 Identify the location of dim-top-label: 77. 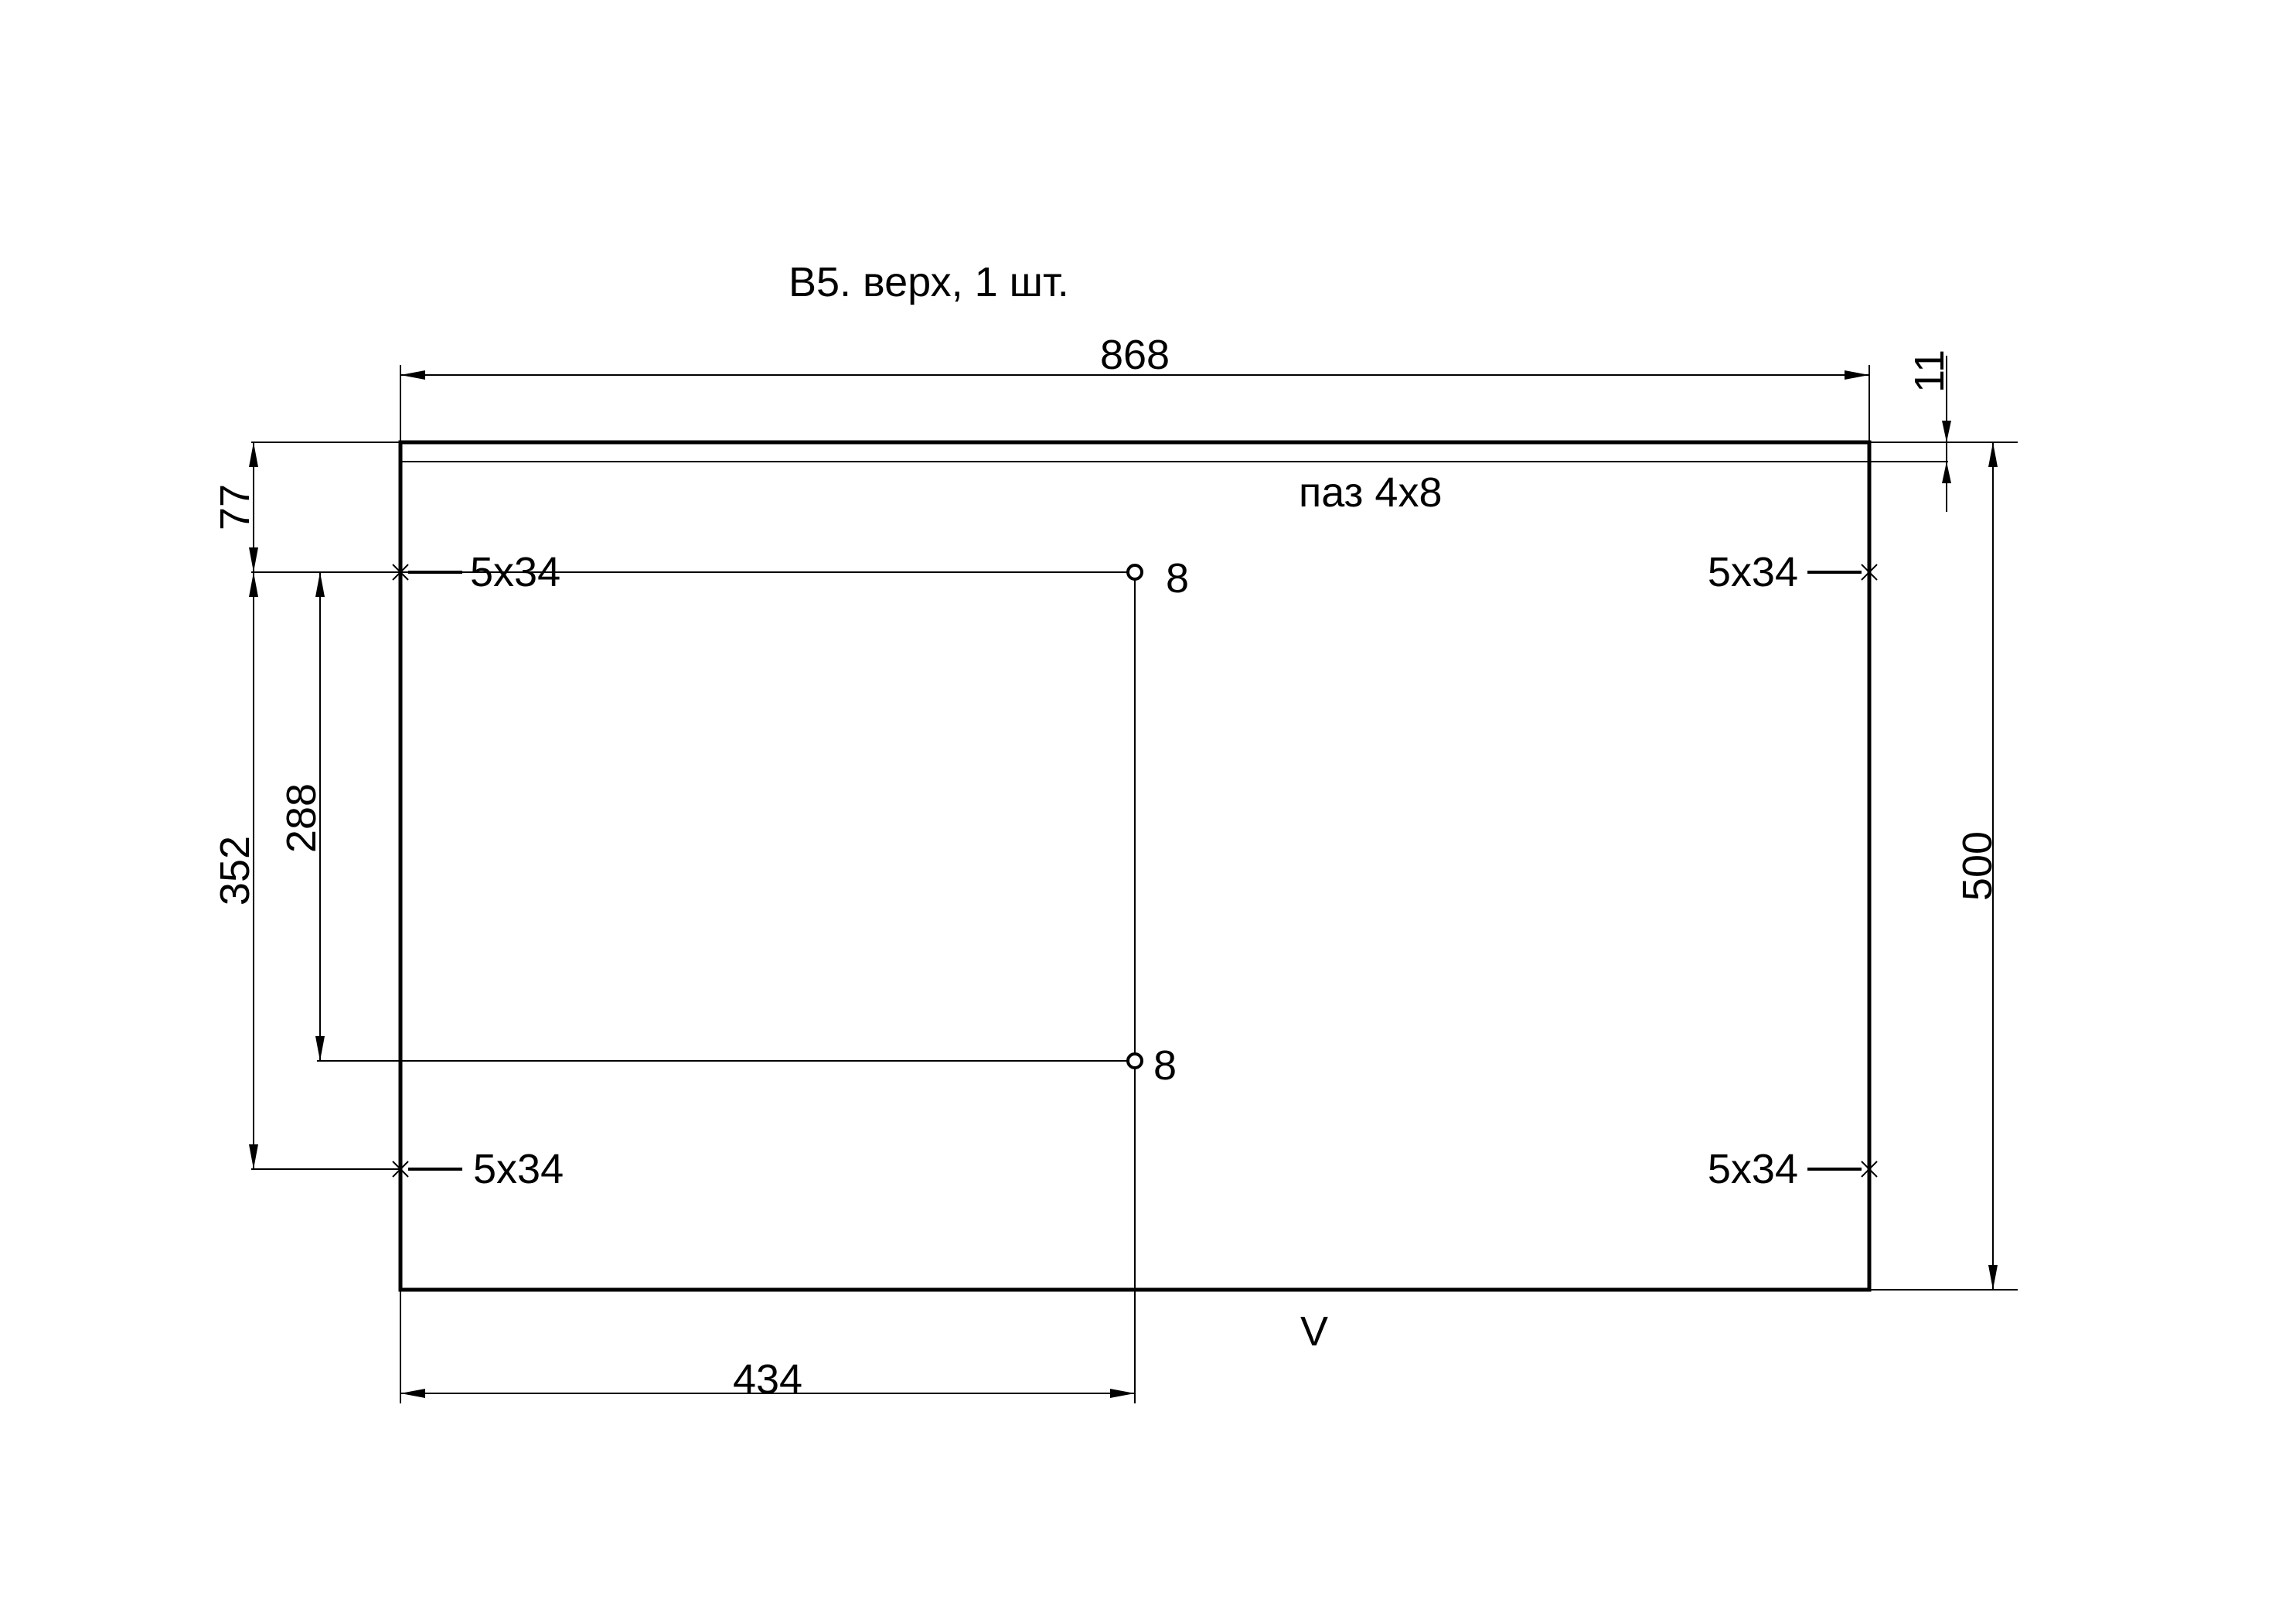
(235, 507).